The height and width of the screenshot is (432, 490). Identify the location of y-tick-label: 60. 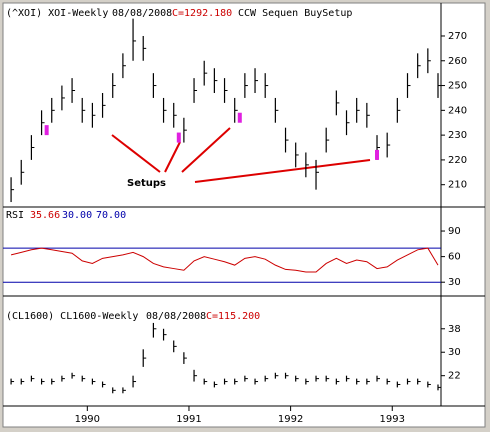
(454, 257).